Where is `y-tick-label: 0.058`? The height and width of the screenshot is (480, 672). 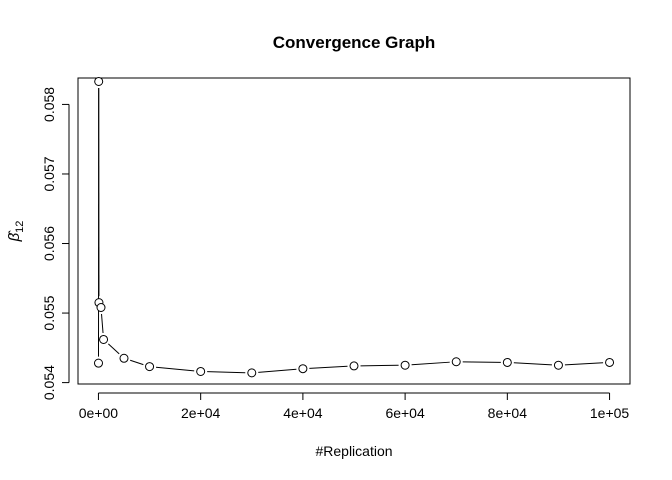
y-tick-label: 0.058 is located at coordinates (49, 104).